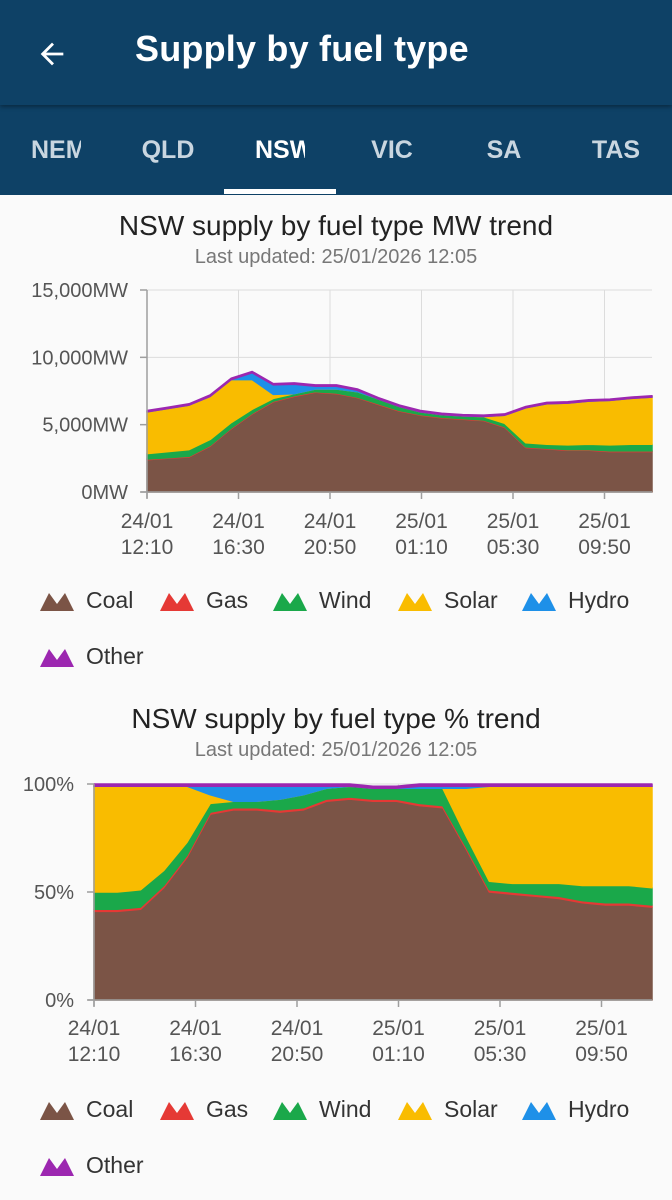 The width and height of the screenshot is (672, 1200). Describe the element at coordinates (85, 426) in the screenshot. I see `y-tick-label: 5,000MW` at that location.